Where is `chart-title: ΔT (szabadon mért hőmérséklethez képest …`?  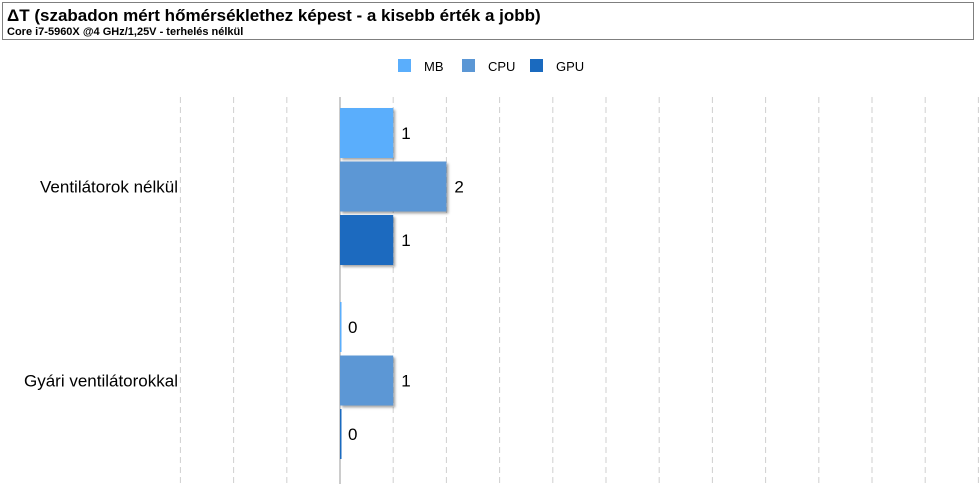
chart-title: ΔT (szabadon mért hőmérséklethez képest … is located at coordinates (274, 15).